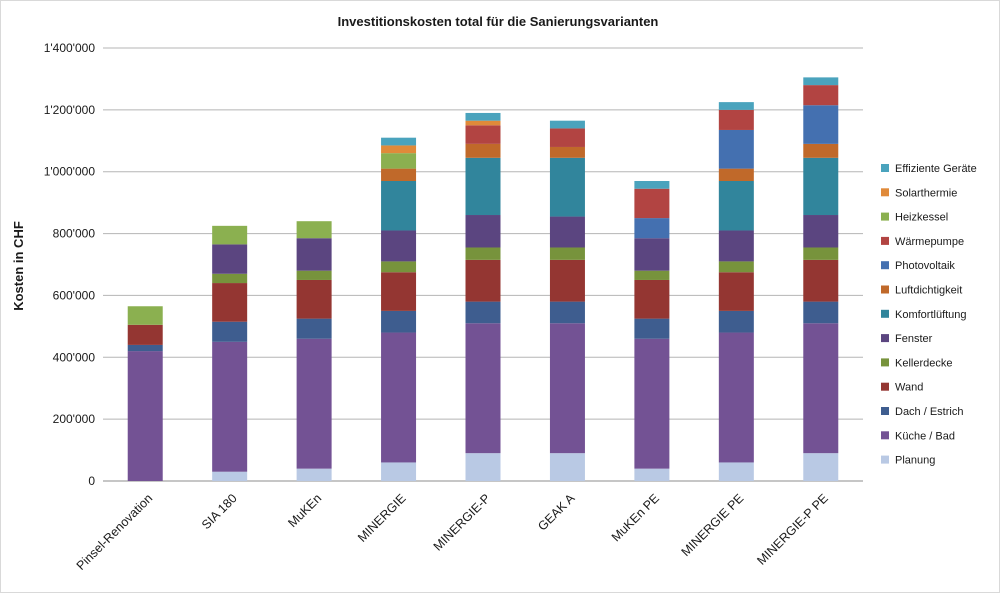 The image size is (1000, 594). Describe the element at coordinates (929, 242) in the screenshot. I see `legend-label: Wärmepumpe` at that location.